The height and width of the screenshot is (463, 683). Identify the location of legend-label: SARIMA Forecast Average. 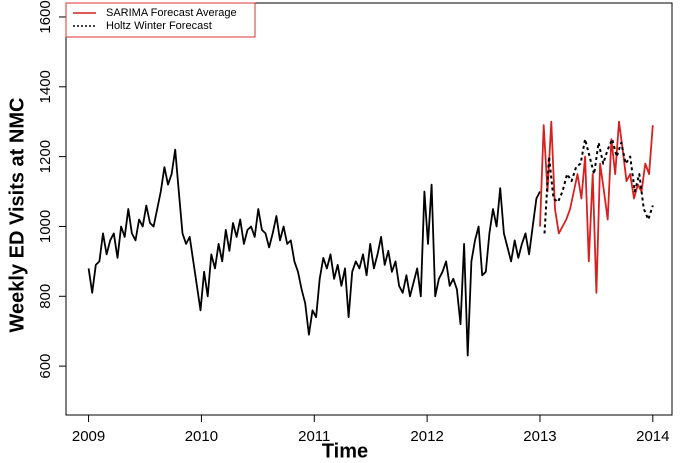
(171, 13).